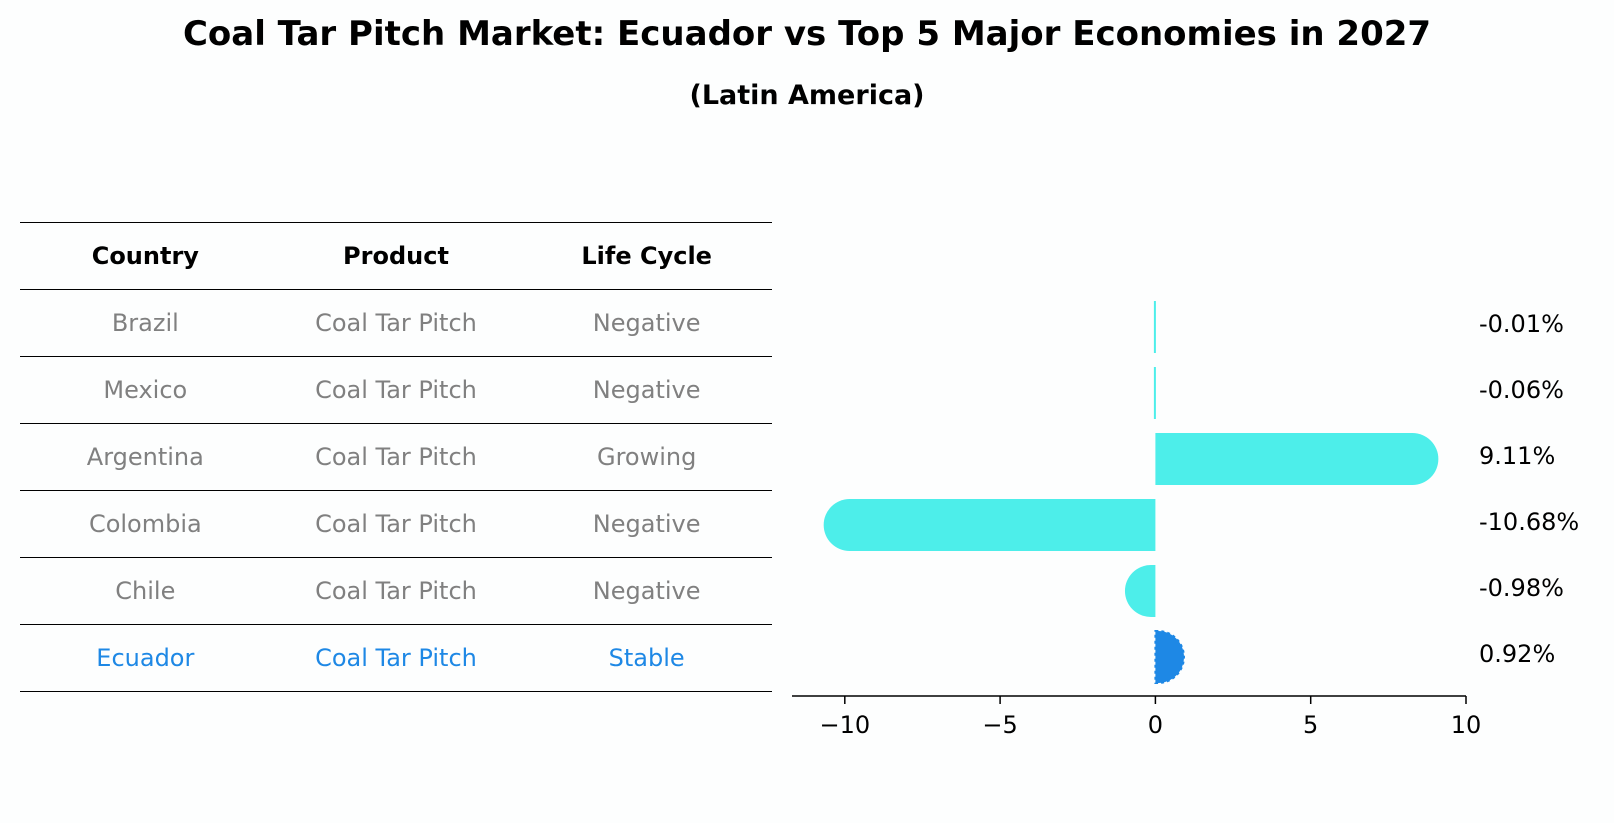  I want to click on x-tick-label: 10, so click(1466, 725).